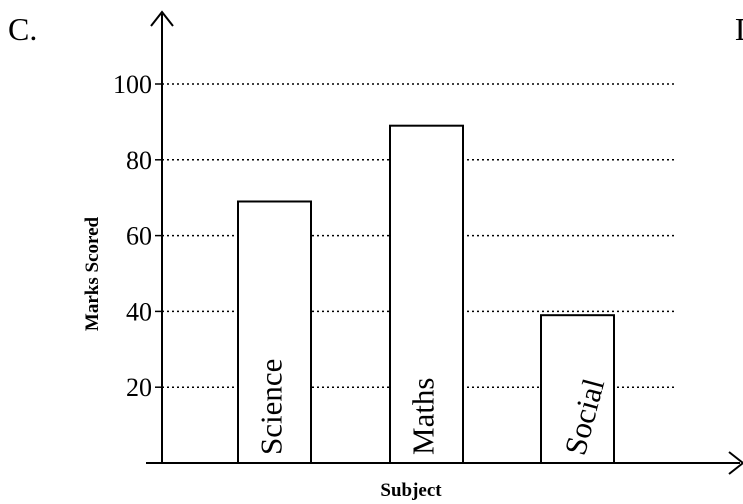 Image resolution: width=743 pixels, height=504 pixels. Describe the element at coordinates (139, 387) in the screenshot. I see `y-tick-label-20: 20` at that location.